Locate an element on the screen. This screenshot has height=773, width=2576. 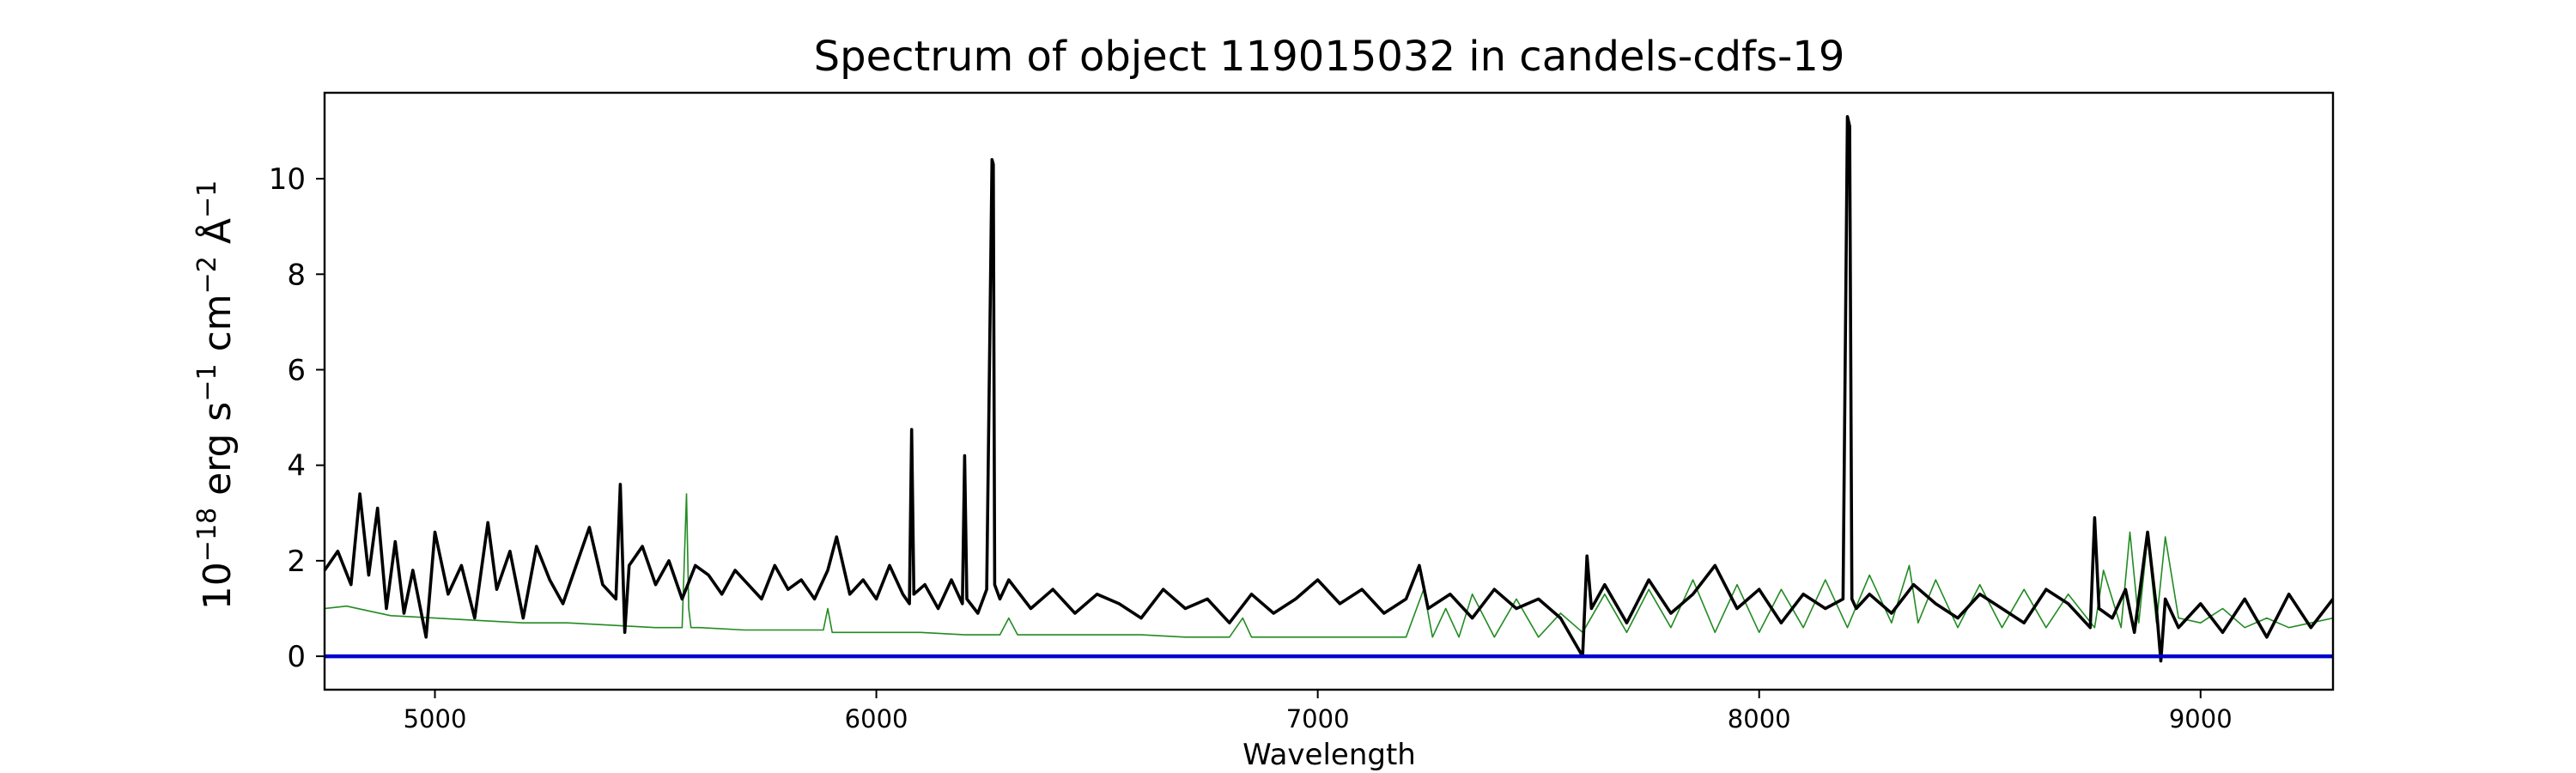
y-tick-label: 8 is located at coordinates (296, 275).